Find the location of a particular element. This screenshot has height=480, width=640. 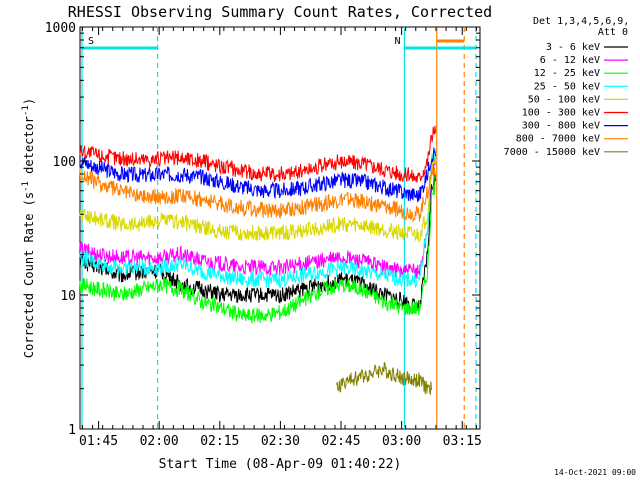

legend-label: 800 - 7000 keV is located at coordinates (558, 139).